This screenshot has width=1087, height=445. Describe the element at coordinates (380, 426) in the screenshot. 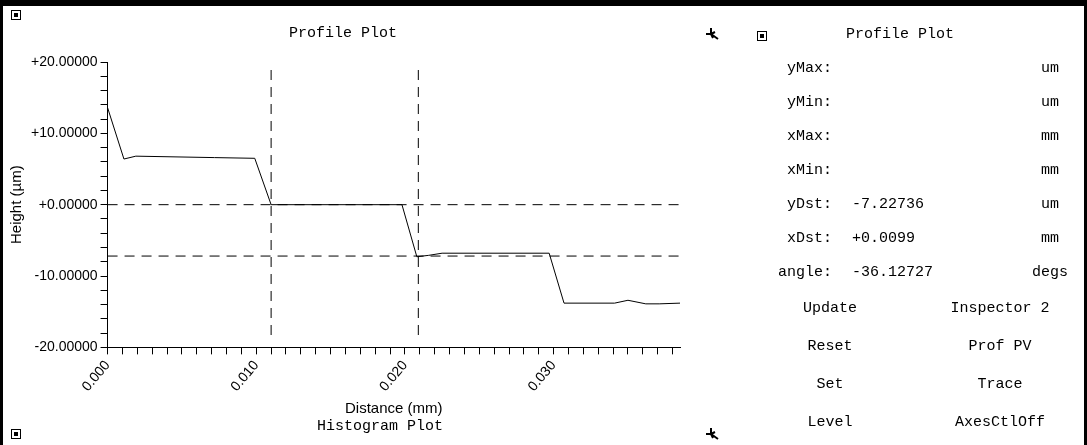

I see `text: Histogram Plot` at that location.